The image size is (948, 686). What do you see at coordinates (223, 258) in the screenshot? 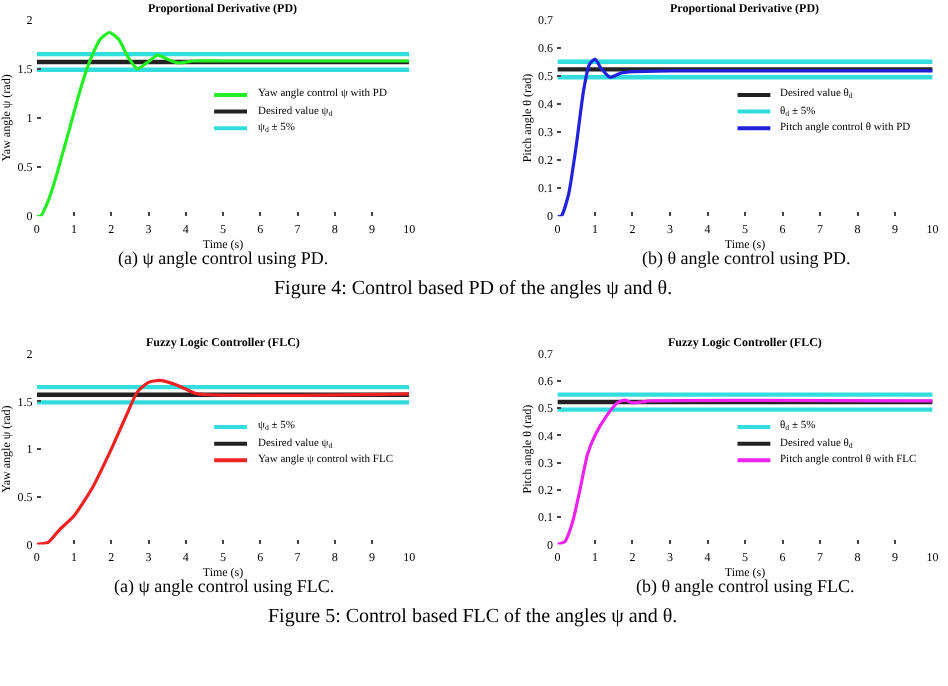
I see `text: (a) ψ angle control using PD.` at bounding box center [223, 258].